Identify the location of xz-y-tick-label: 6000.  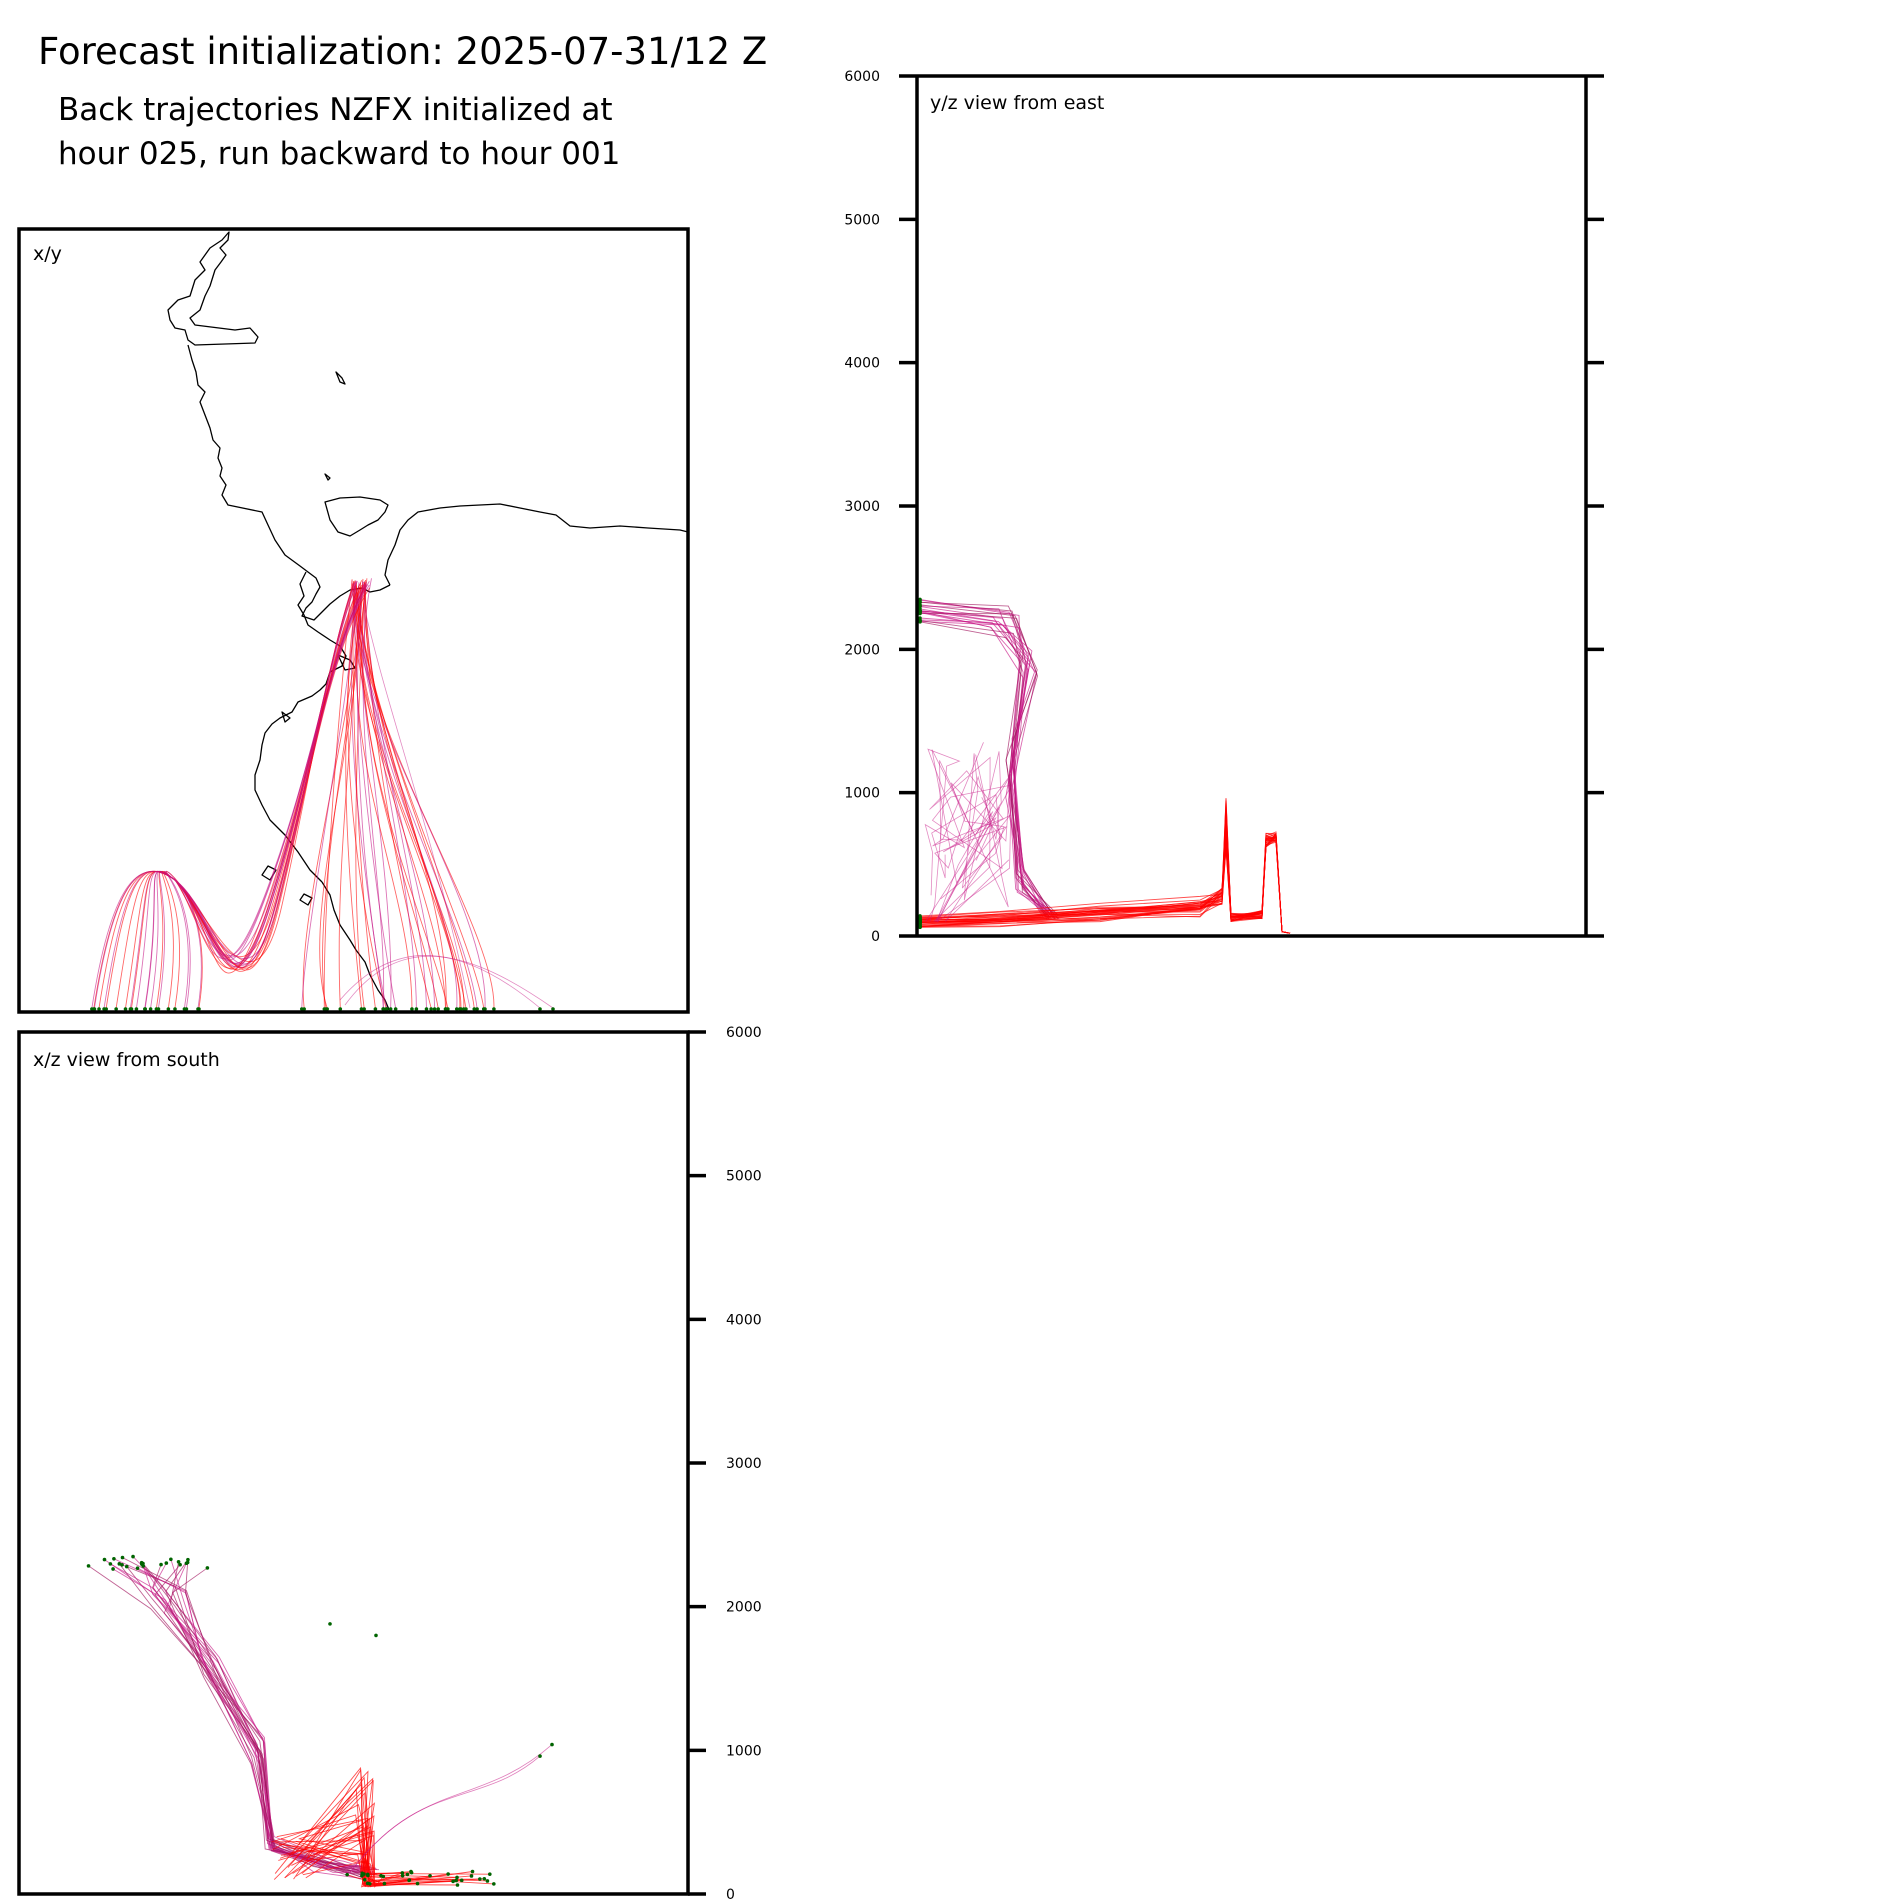
(744, 1033).